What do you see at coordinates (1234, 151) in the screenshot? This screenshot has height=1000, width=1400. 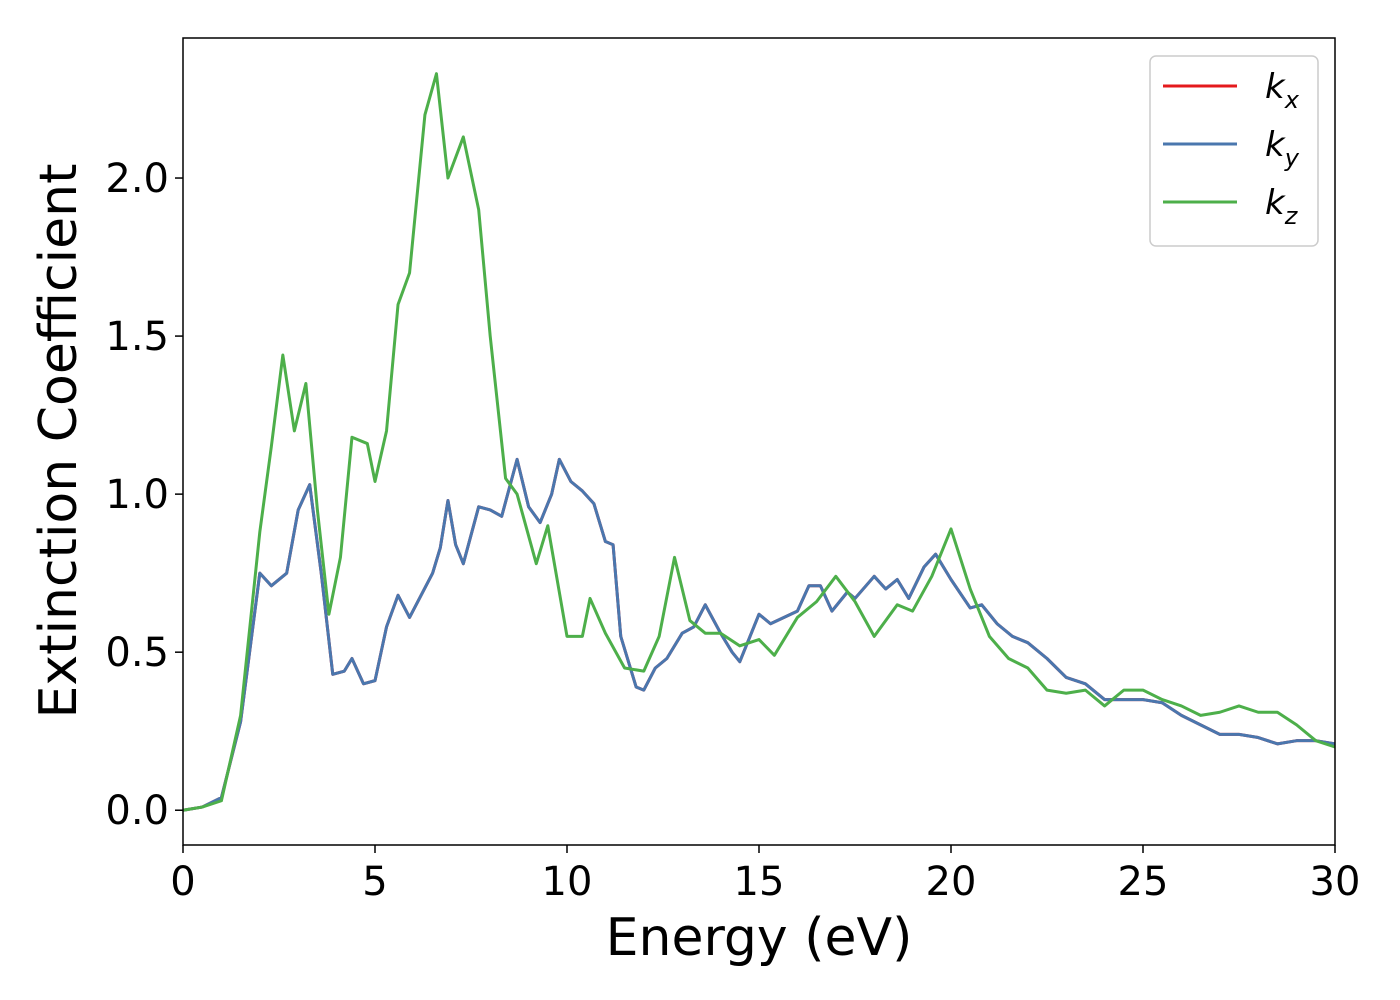 I see `legend-box` at bounding box center [1234, 151].